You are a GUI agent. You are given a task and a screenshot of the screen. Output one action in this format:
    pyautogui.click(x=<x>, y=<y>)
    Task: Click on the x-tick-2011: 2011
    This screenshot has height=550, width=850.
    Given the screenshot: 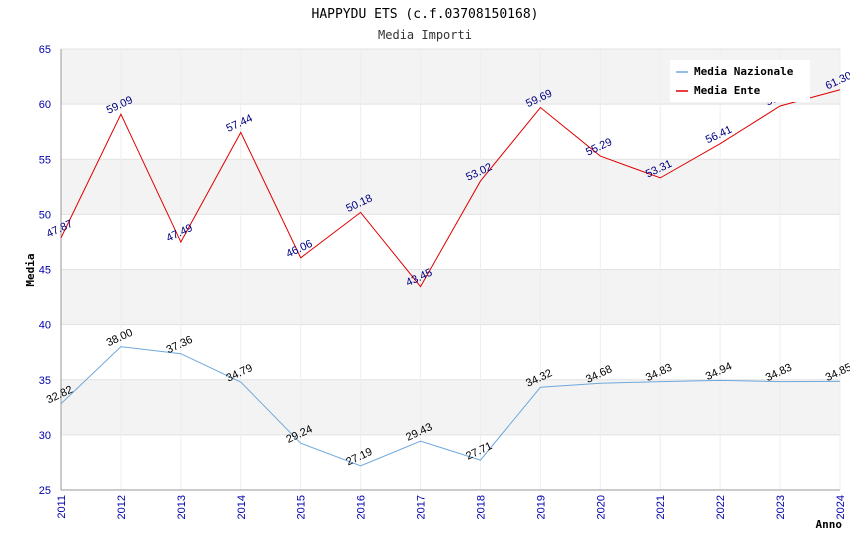 What is the action you would take?
    pyautogui.click(x=62, y=507)
    